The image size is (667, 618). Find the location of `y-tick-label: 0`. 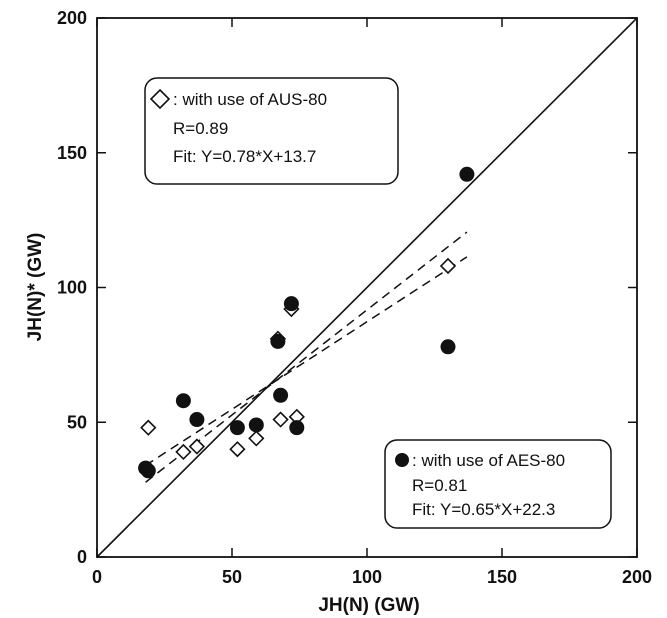

y-tick-label: 0 is located at coordinates (82, 557).